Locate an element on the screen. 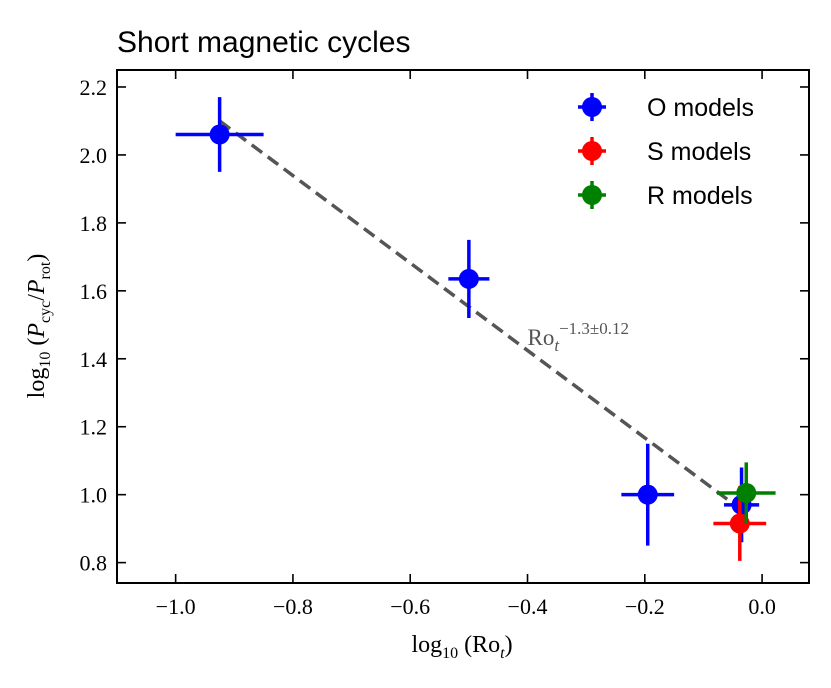  x-tick-label: 0.0 is located at coordinates (762, 606).